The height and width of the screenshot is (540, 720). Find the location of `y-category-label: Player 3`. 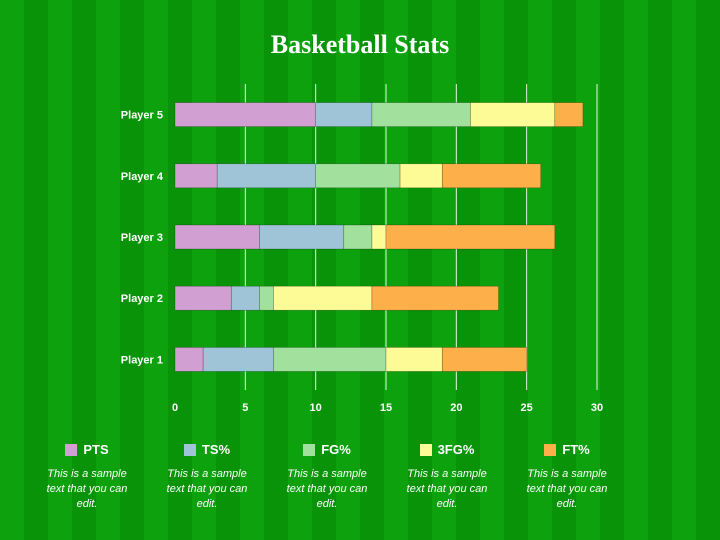

y-category-label: Player 3 is located at coordinates (142, 238).